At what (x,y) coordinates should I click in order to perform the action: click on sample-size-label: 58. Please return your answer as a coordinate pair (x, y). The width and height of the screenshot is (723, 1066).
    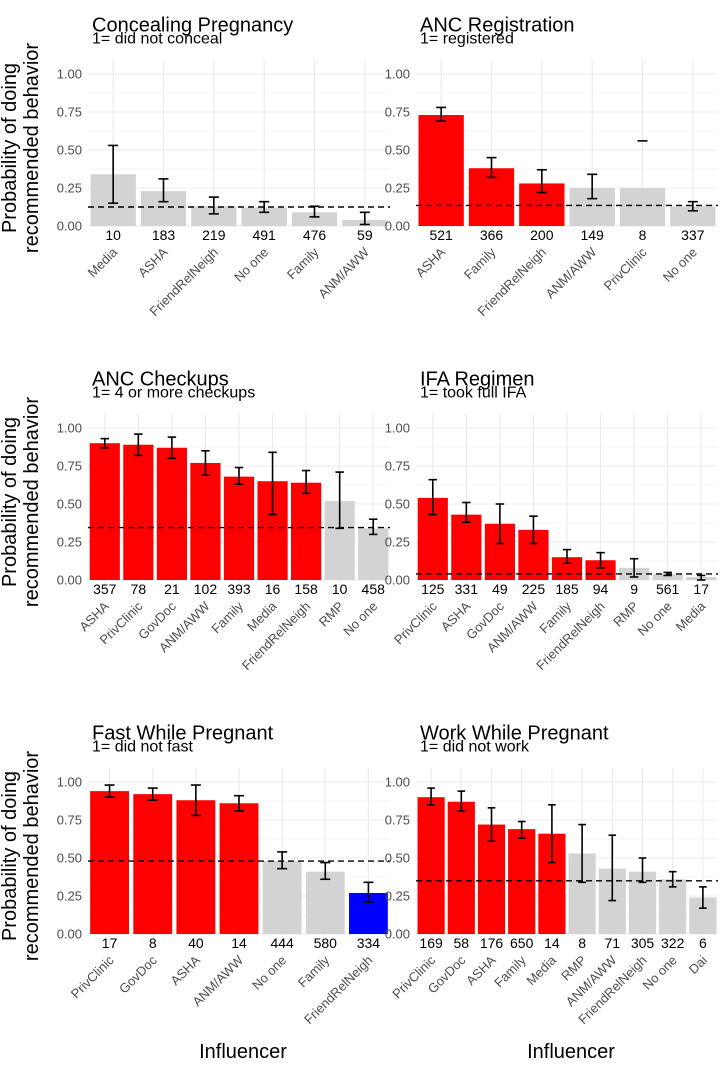
    Looking at the image, I should click on (462, 943).